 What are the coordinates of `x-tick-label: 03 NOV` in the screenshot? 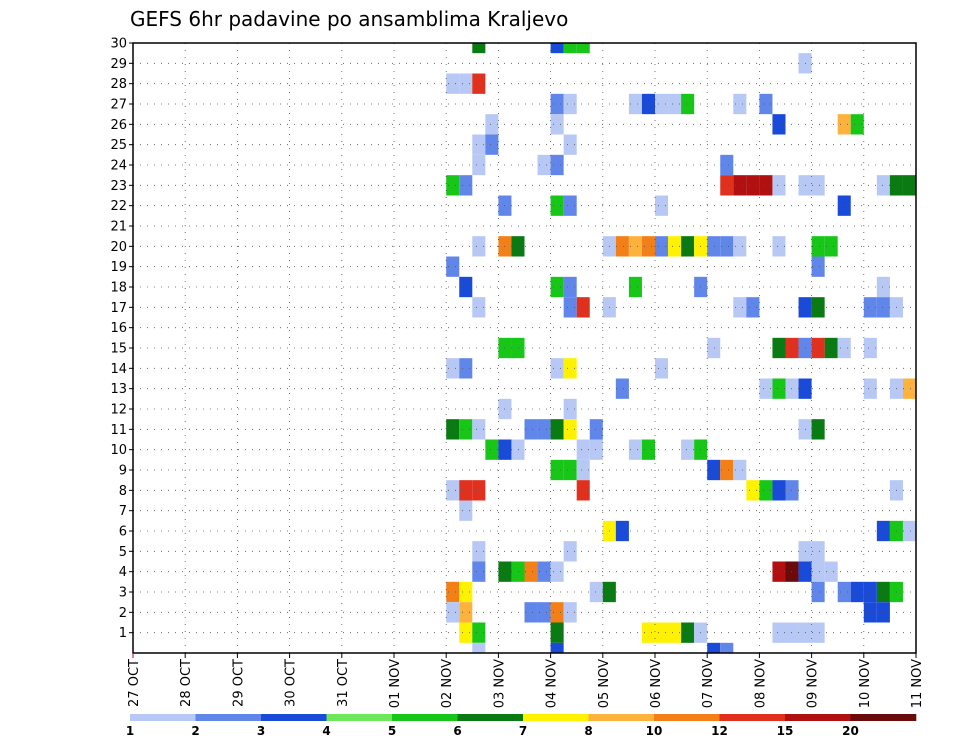 It's located at (499, 683).